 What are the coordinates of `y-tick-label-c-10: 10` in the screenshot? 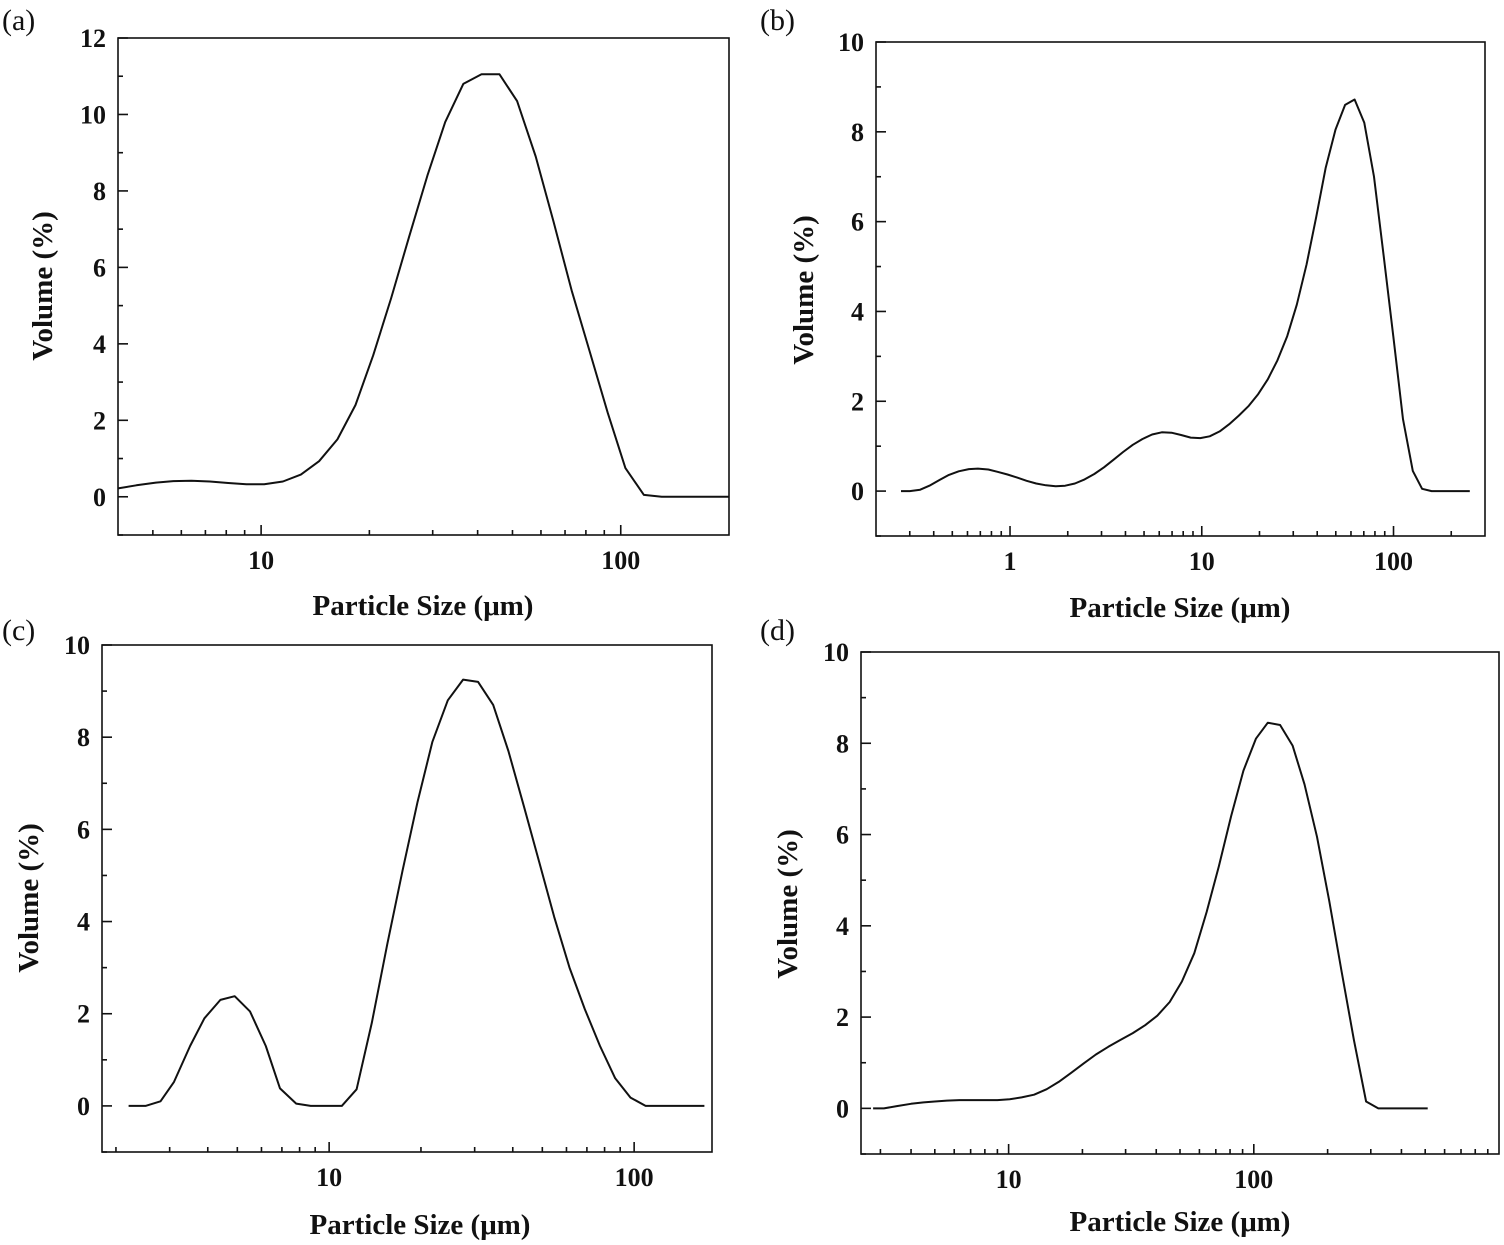 It's located at (77, 645).